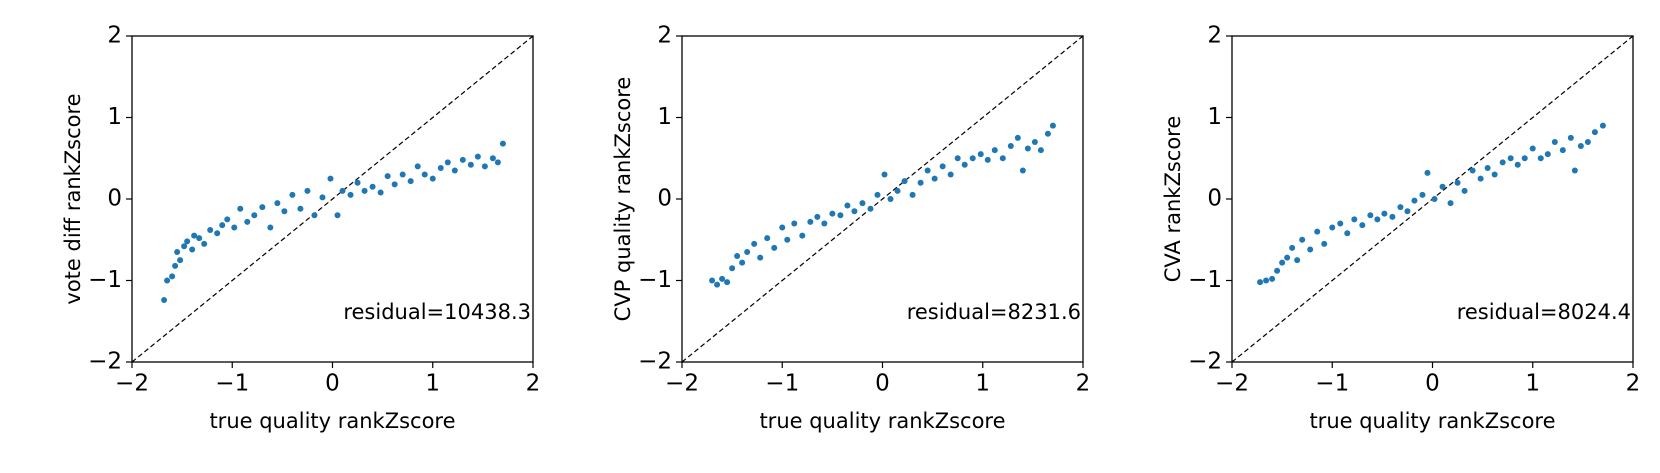 The height and width of the screenshot is (473, 1660). What do you see at coordinates (105, 362) in the screenshot?
I see `y-tick-label: −2` at bounding box center [105, 362].